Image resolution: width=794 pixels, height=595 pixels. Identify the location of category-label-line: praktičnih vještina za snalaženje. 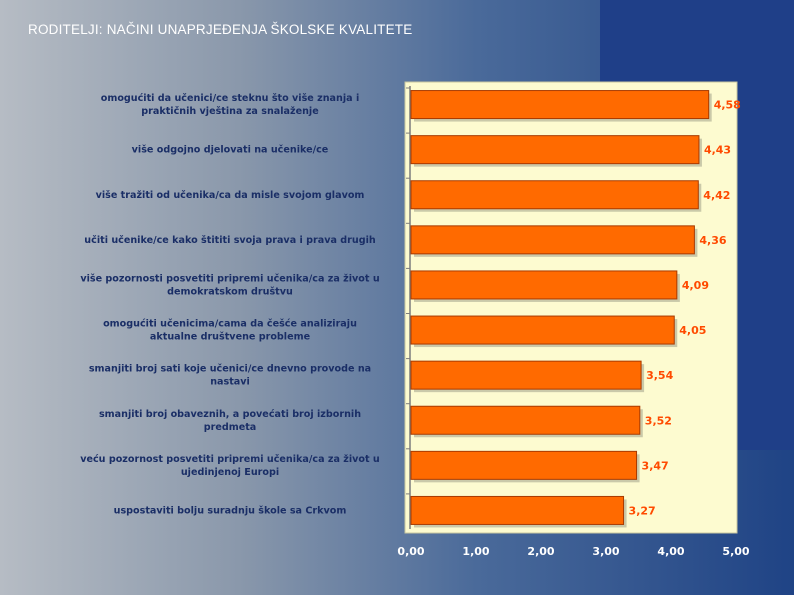
(230, 111).